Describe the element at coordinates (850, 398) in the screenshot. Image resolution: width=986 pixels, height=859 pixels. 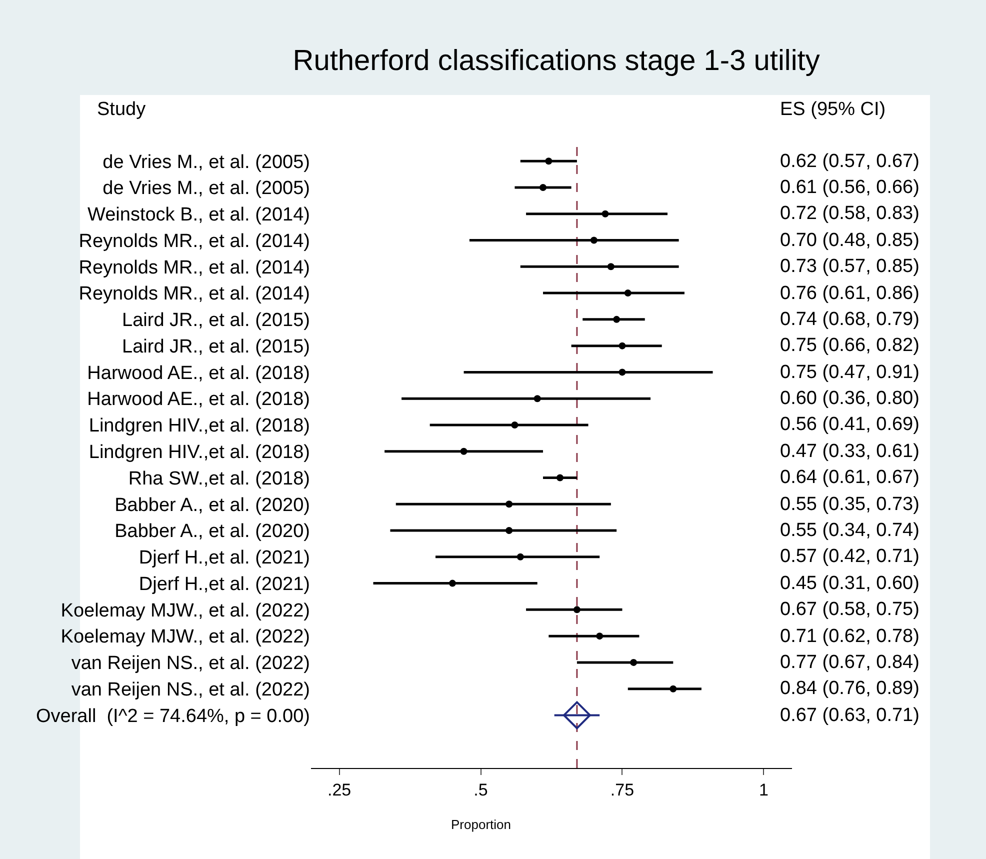
I see `text: 0.60 (0.36, 0.80)` at that location.